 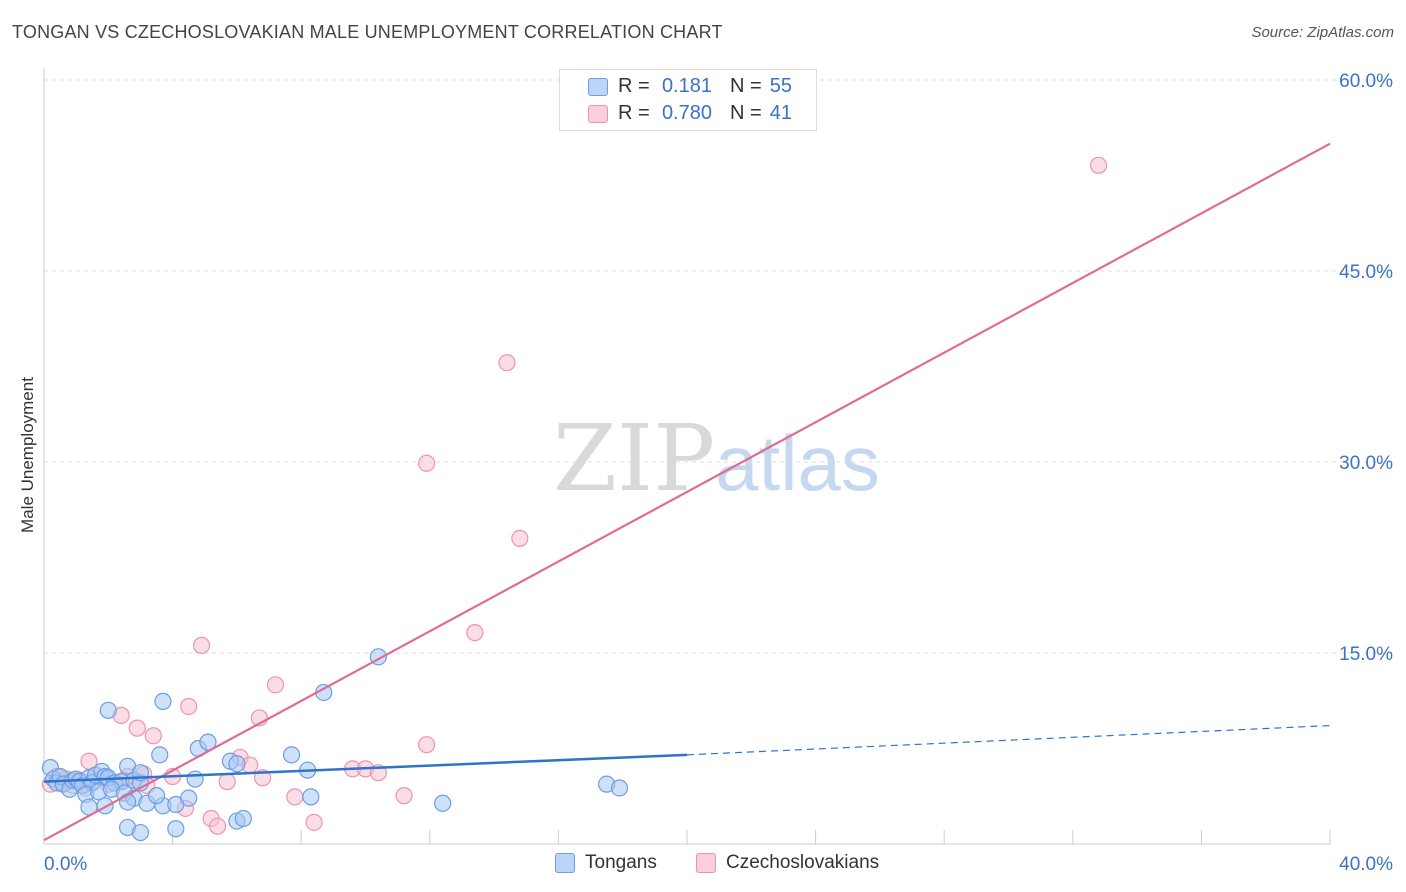 I want to click on legend-r-value: 0.181, so click(x=686, y=86).